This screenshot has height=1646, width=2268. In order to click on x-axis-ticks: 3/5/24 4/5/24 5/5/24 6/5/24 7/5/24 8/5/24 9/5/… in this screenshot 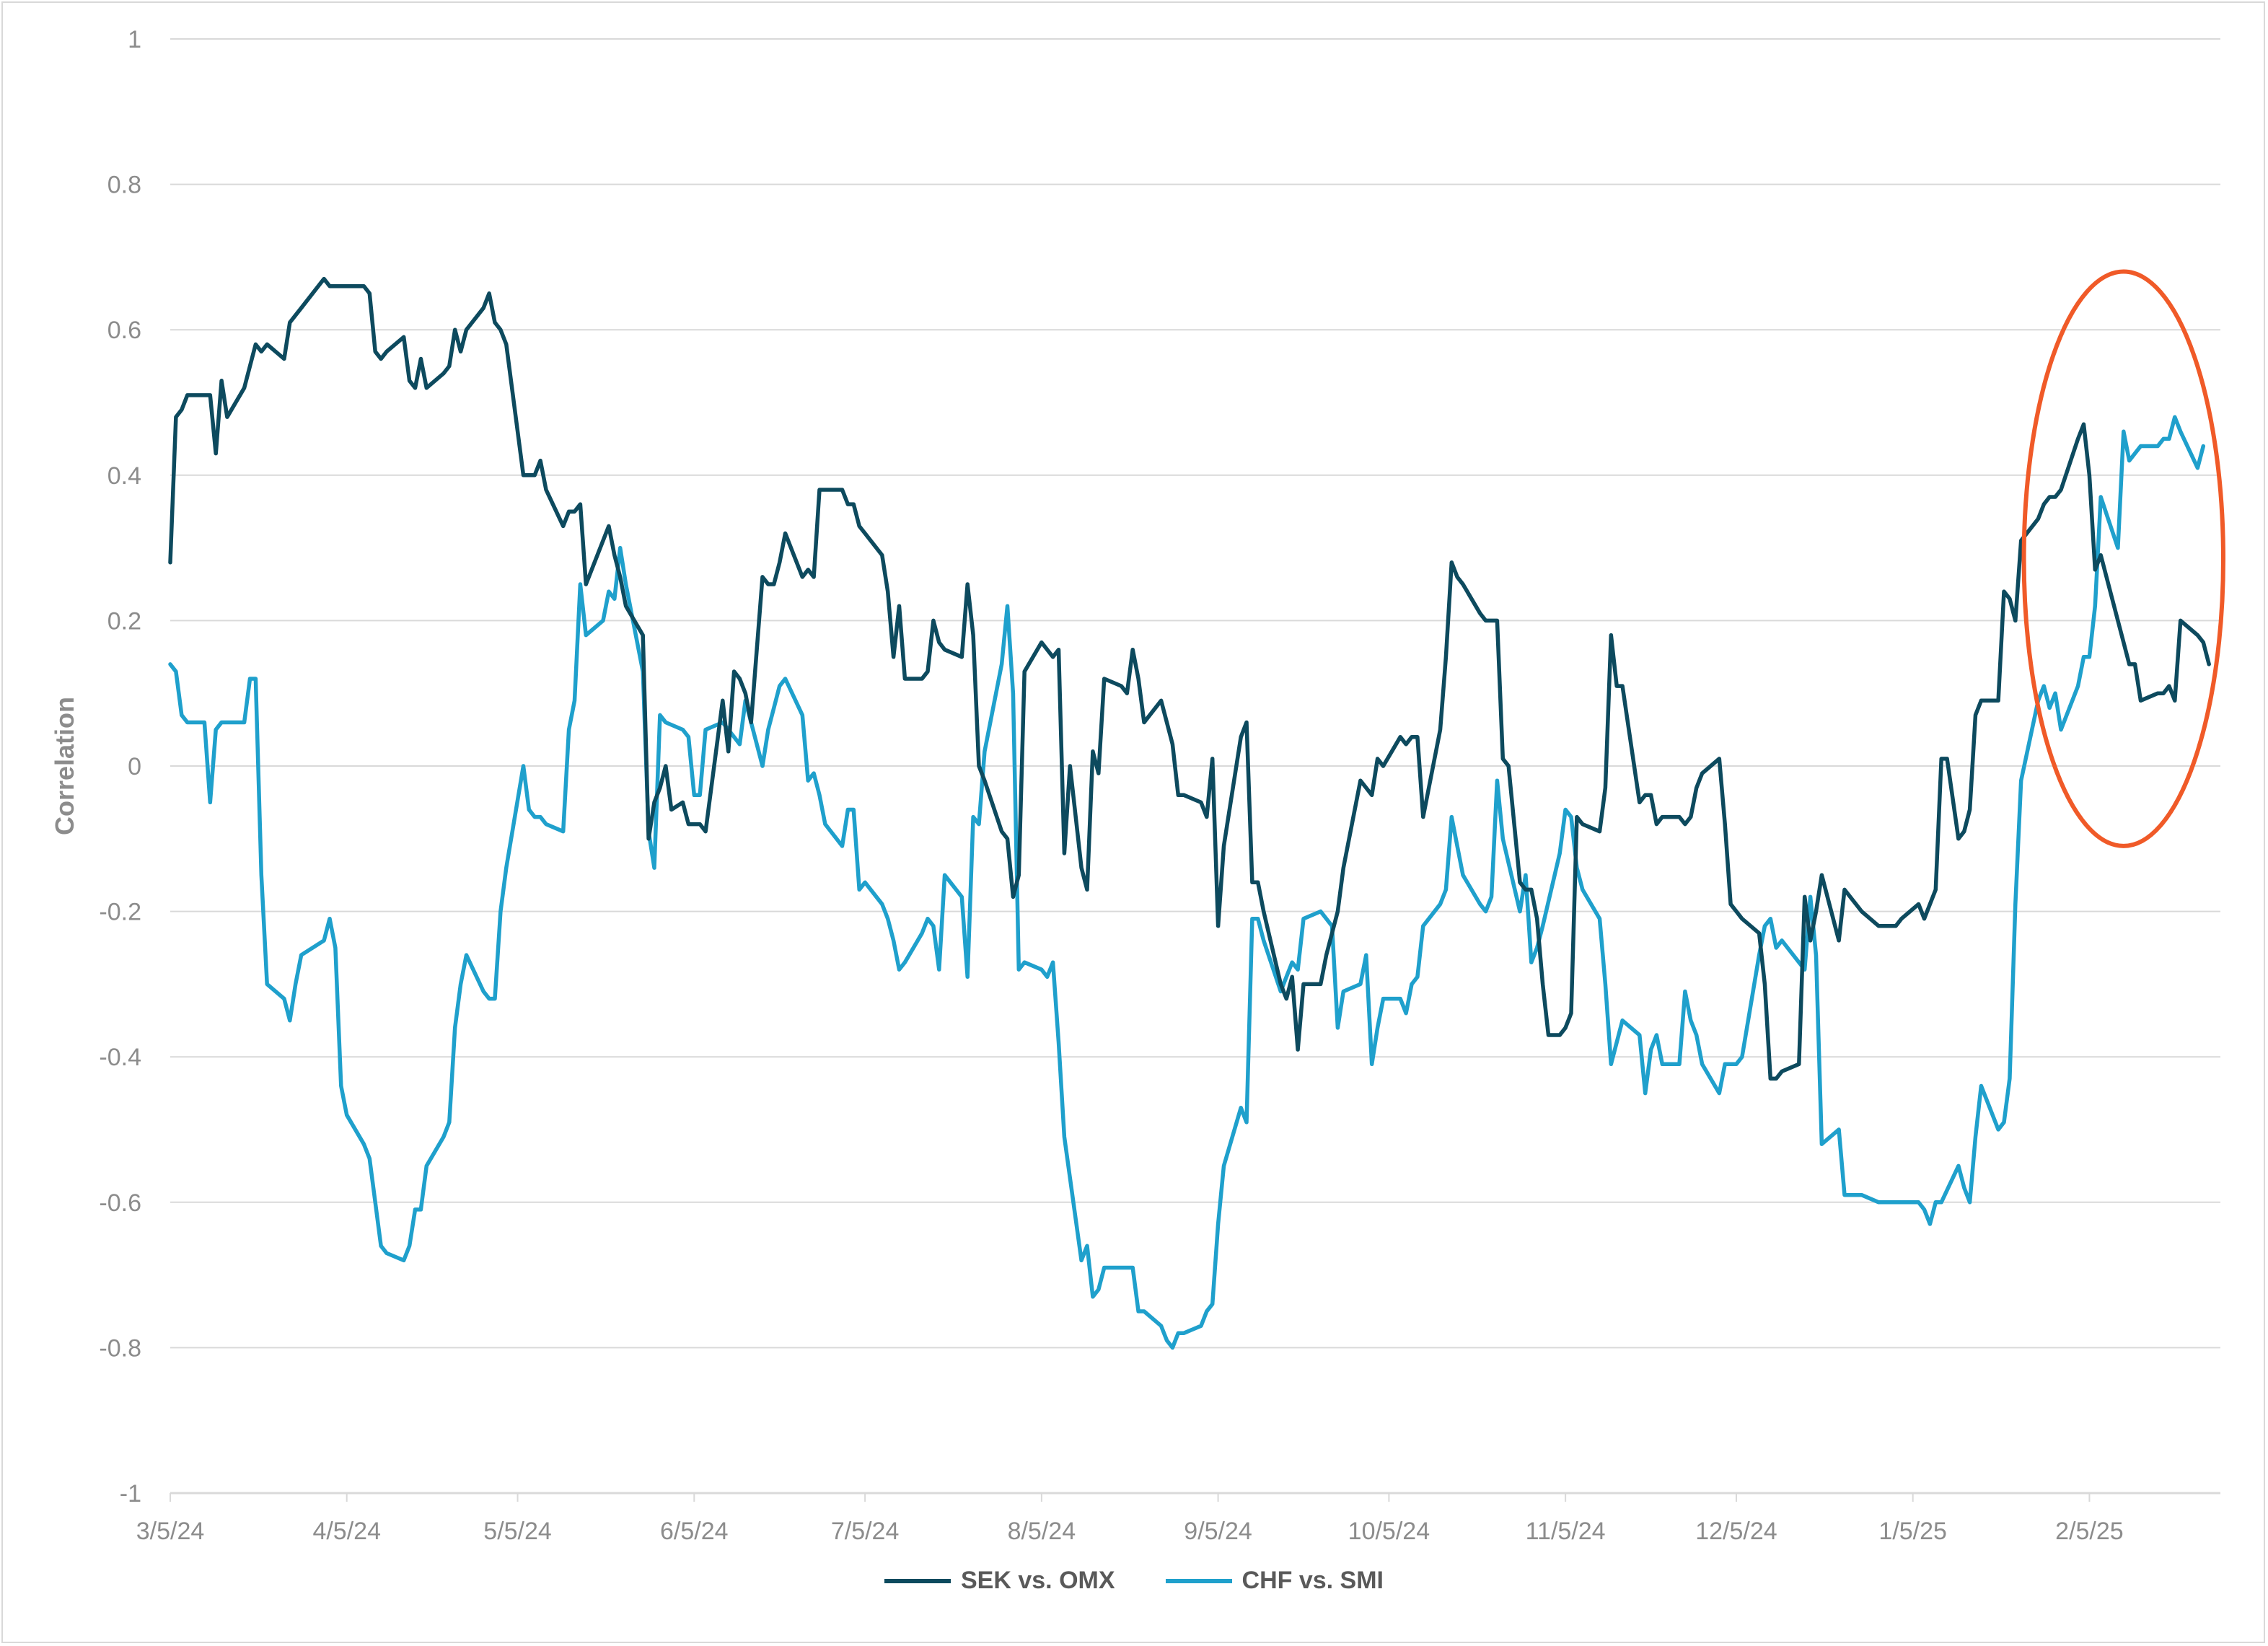, I will do `click(1130, 1519)`.